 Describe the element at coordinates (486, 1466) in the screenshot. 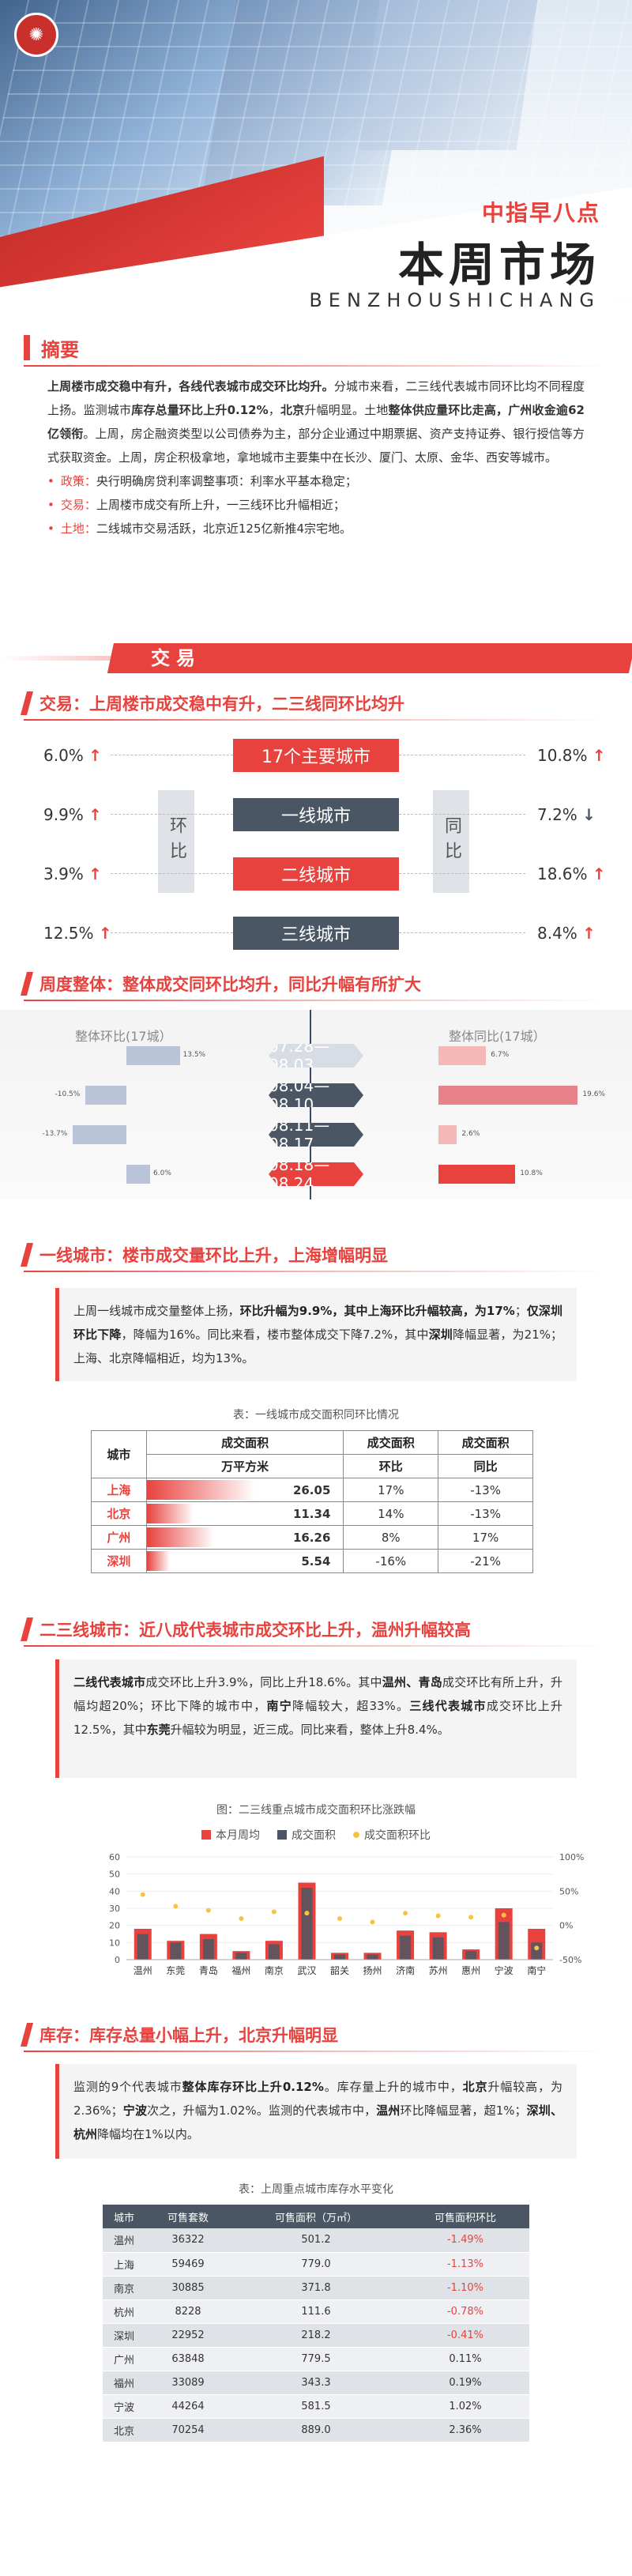

I see `col-yoy: 同比` at that location.